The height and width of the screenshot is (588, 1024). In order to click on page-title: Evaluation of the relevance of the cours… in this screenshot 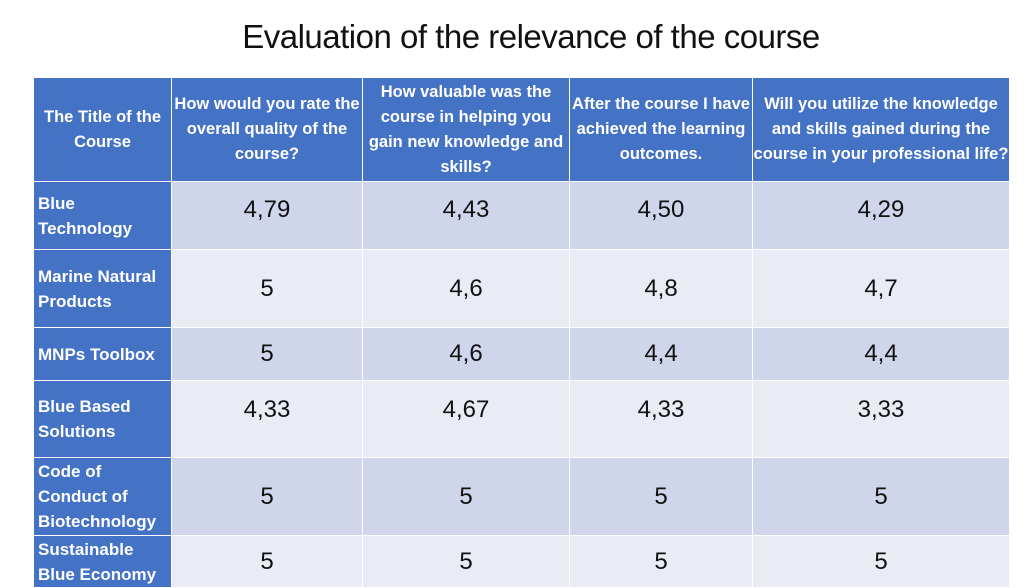, I will do `click(531, 36)`.